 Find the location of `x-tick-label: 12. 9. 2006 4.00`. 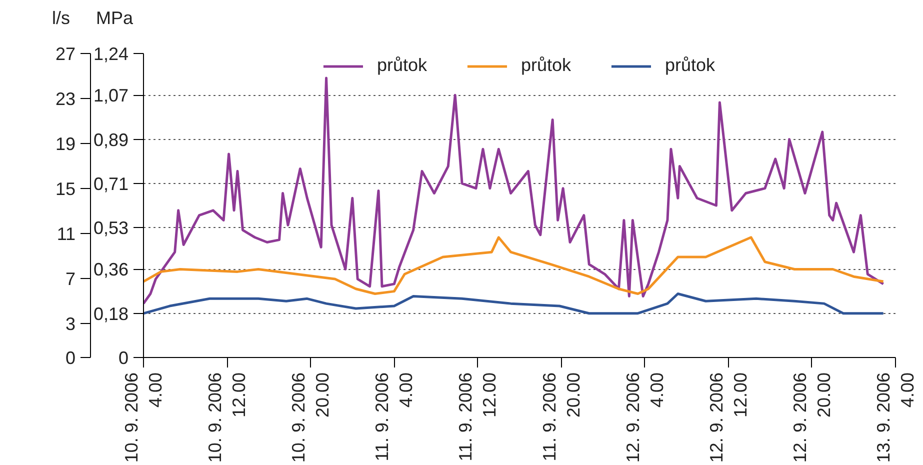

x-tick-label: 12. 9. 2006 4.00 is located at coordinates (644, 417).